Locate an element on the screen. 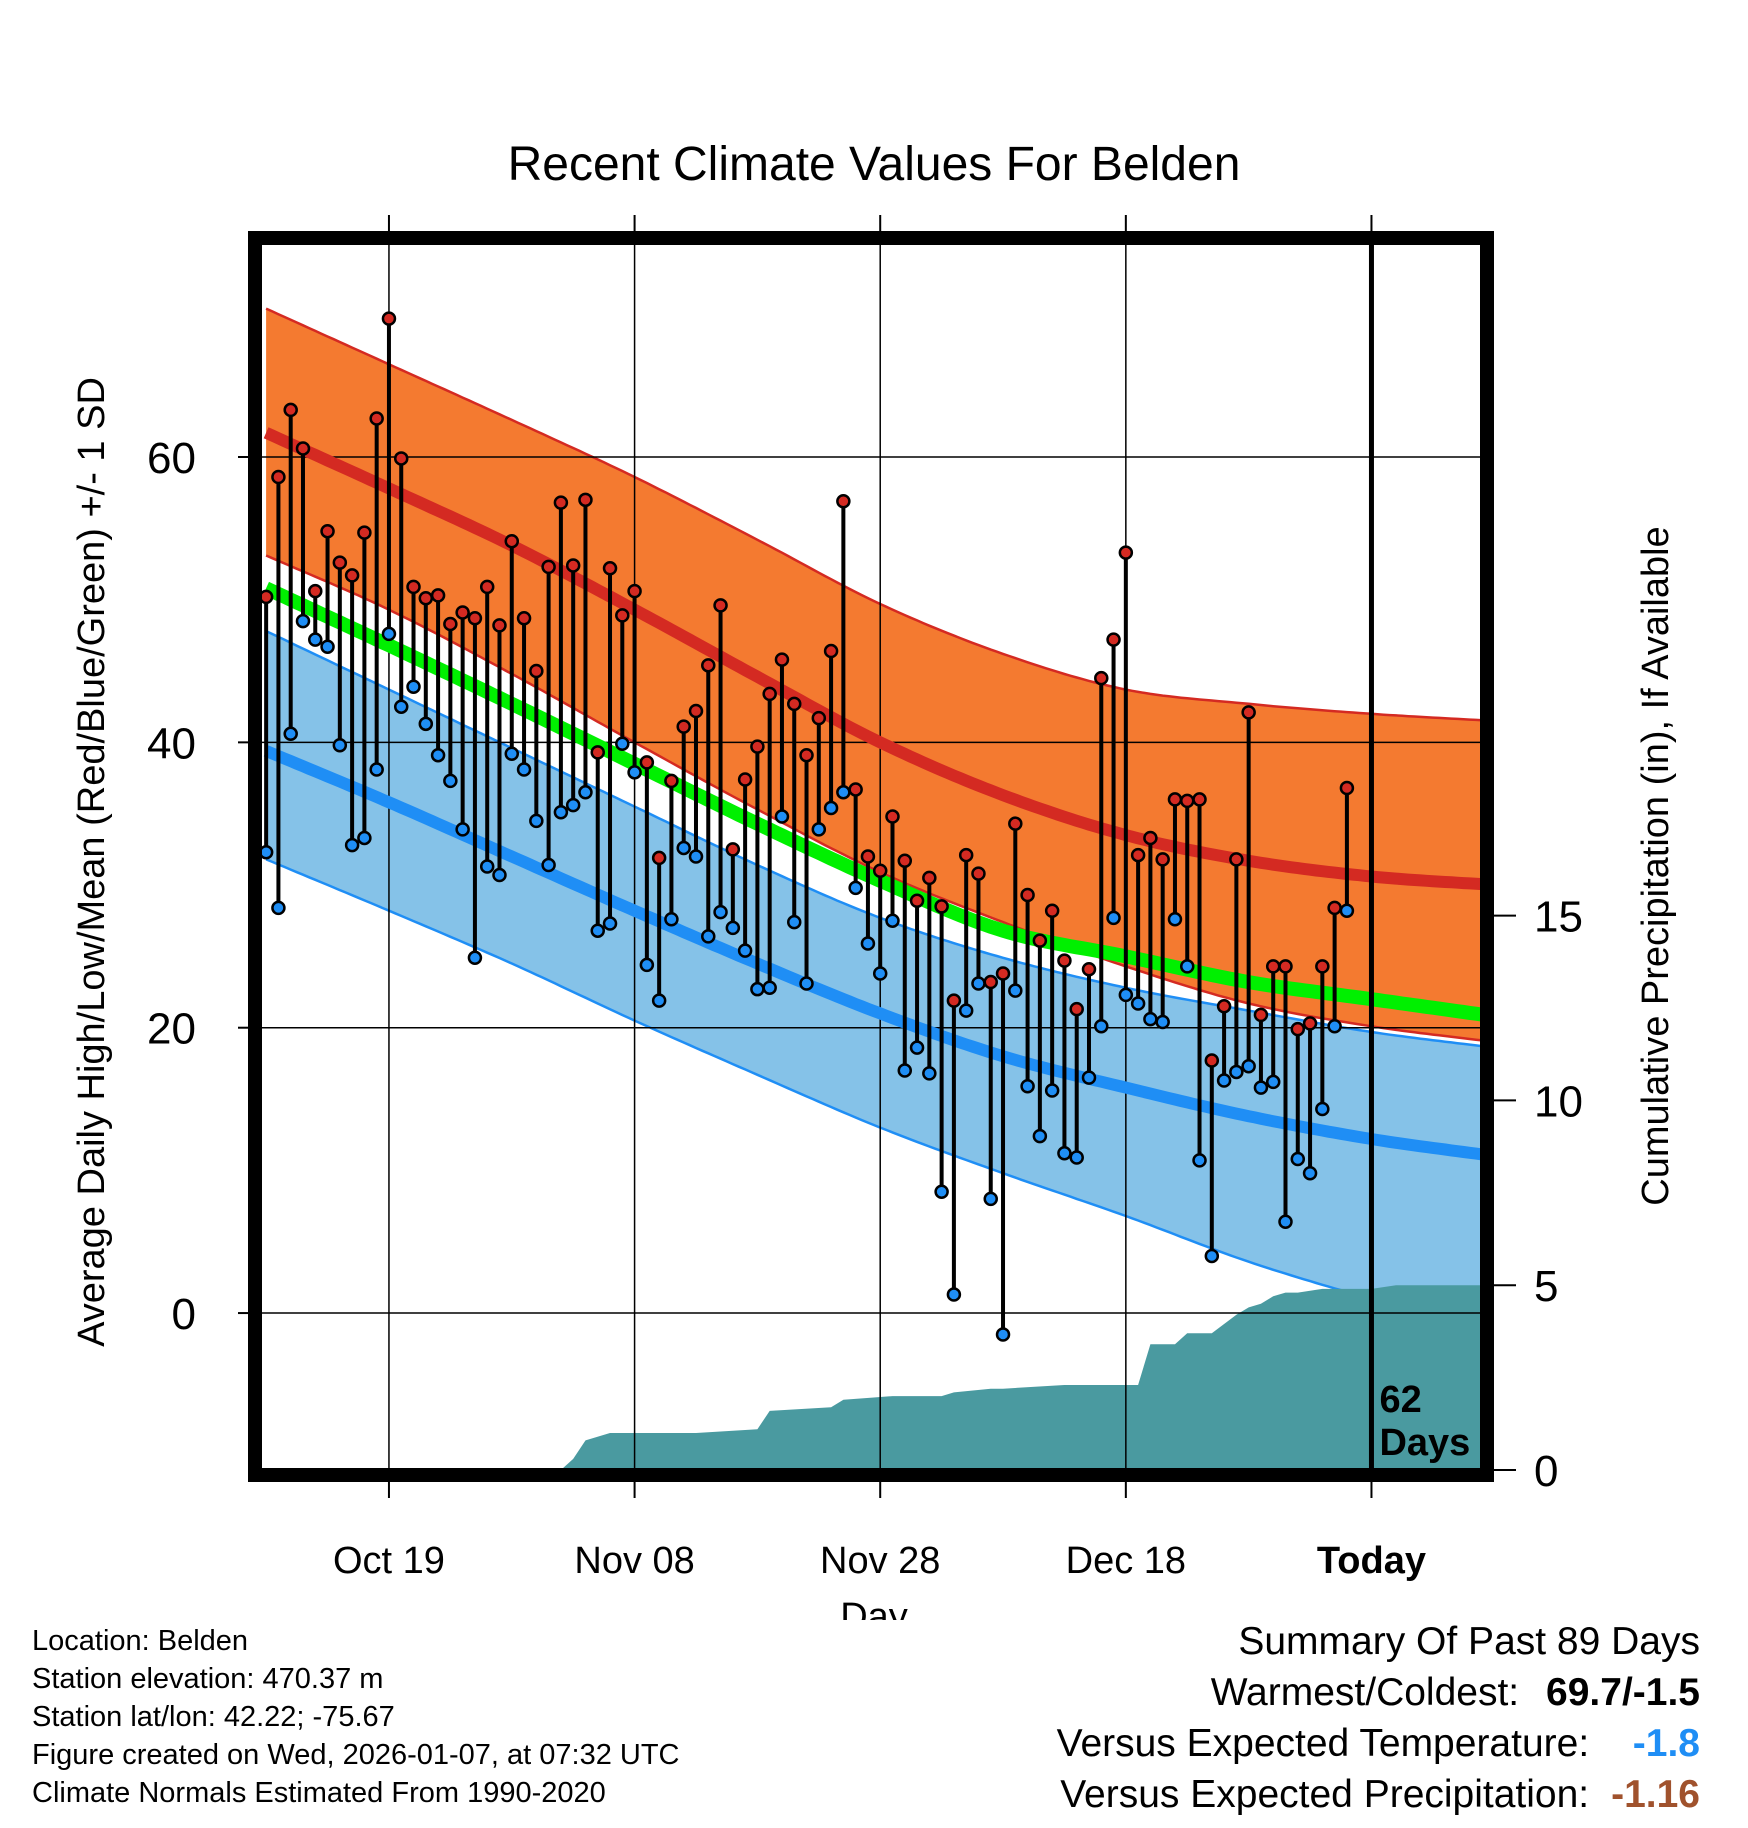 Image resolution: width=1748 pixels, height=1828 pixels. x-tick-label: Nov 28 is located at coordinates (880, 1561).